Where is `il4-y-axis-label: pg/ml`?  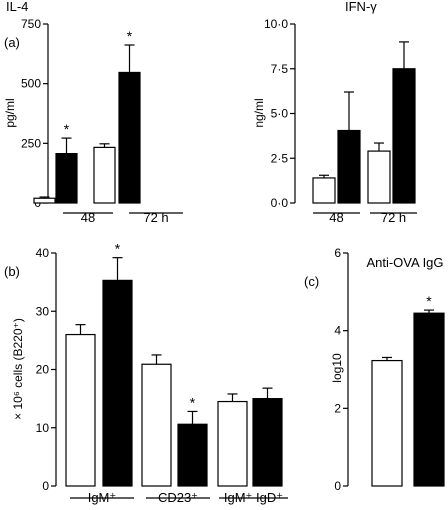 il4-y-axis-label: pg/ml is located at coordinates (10, 112).